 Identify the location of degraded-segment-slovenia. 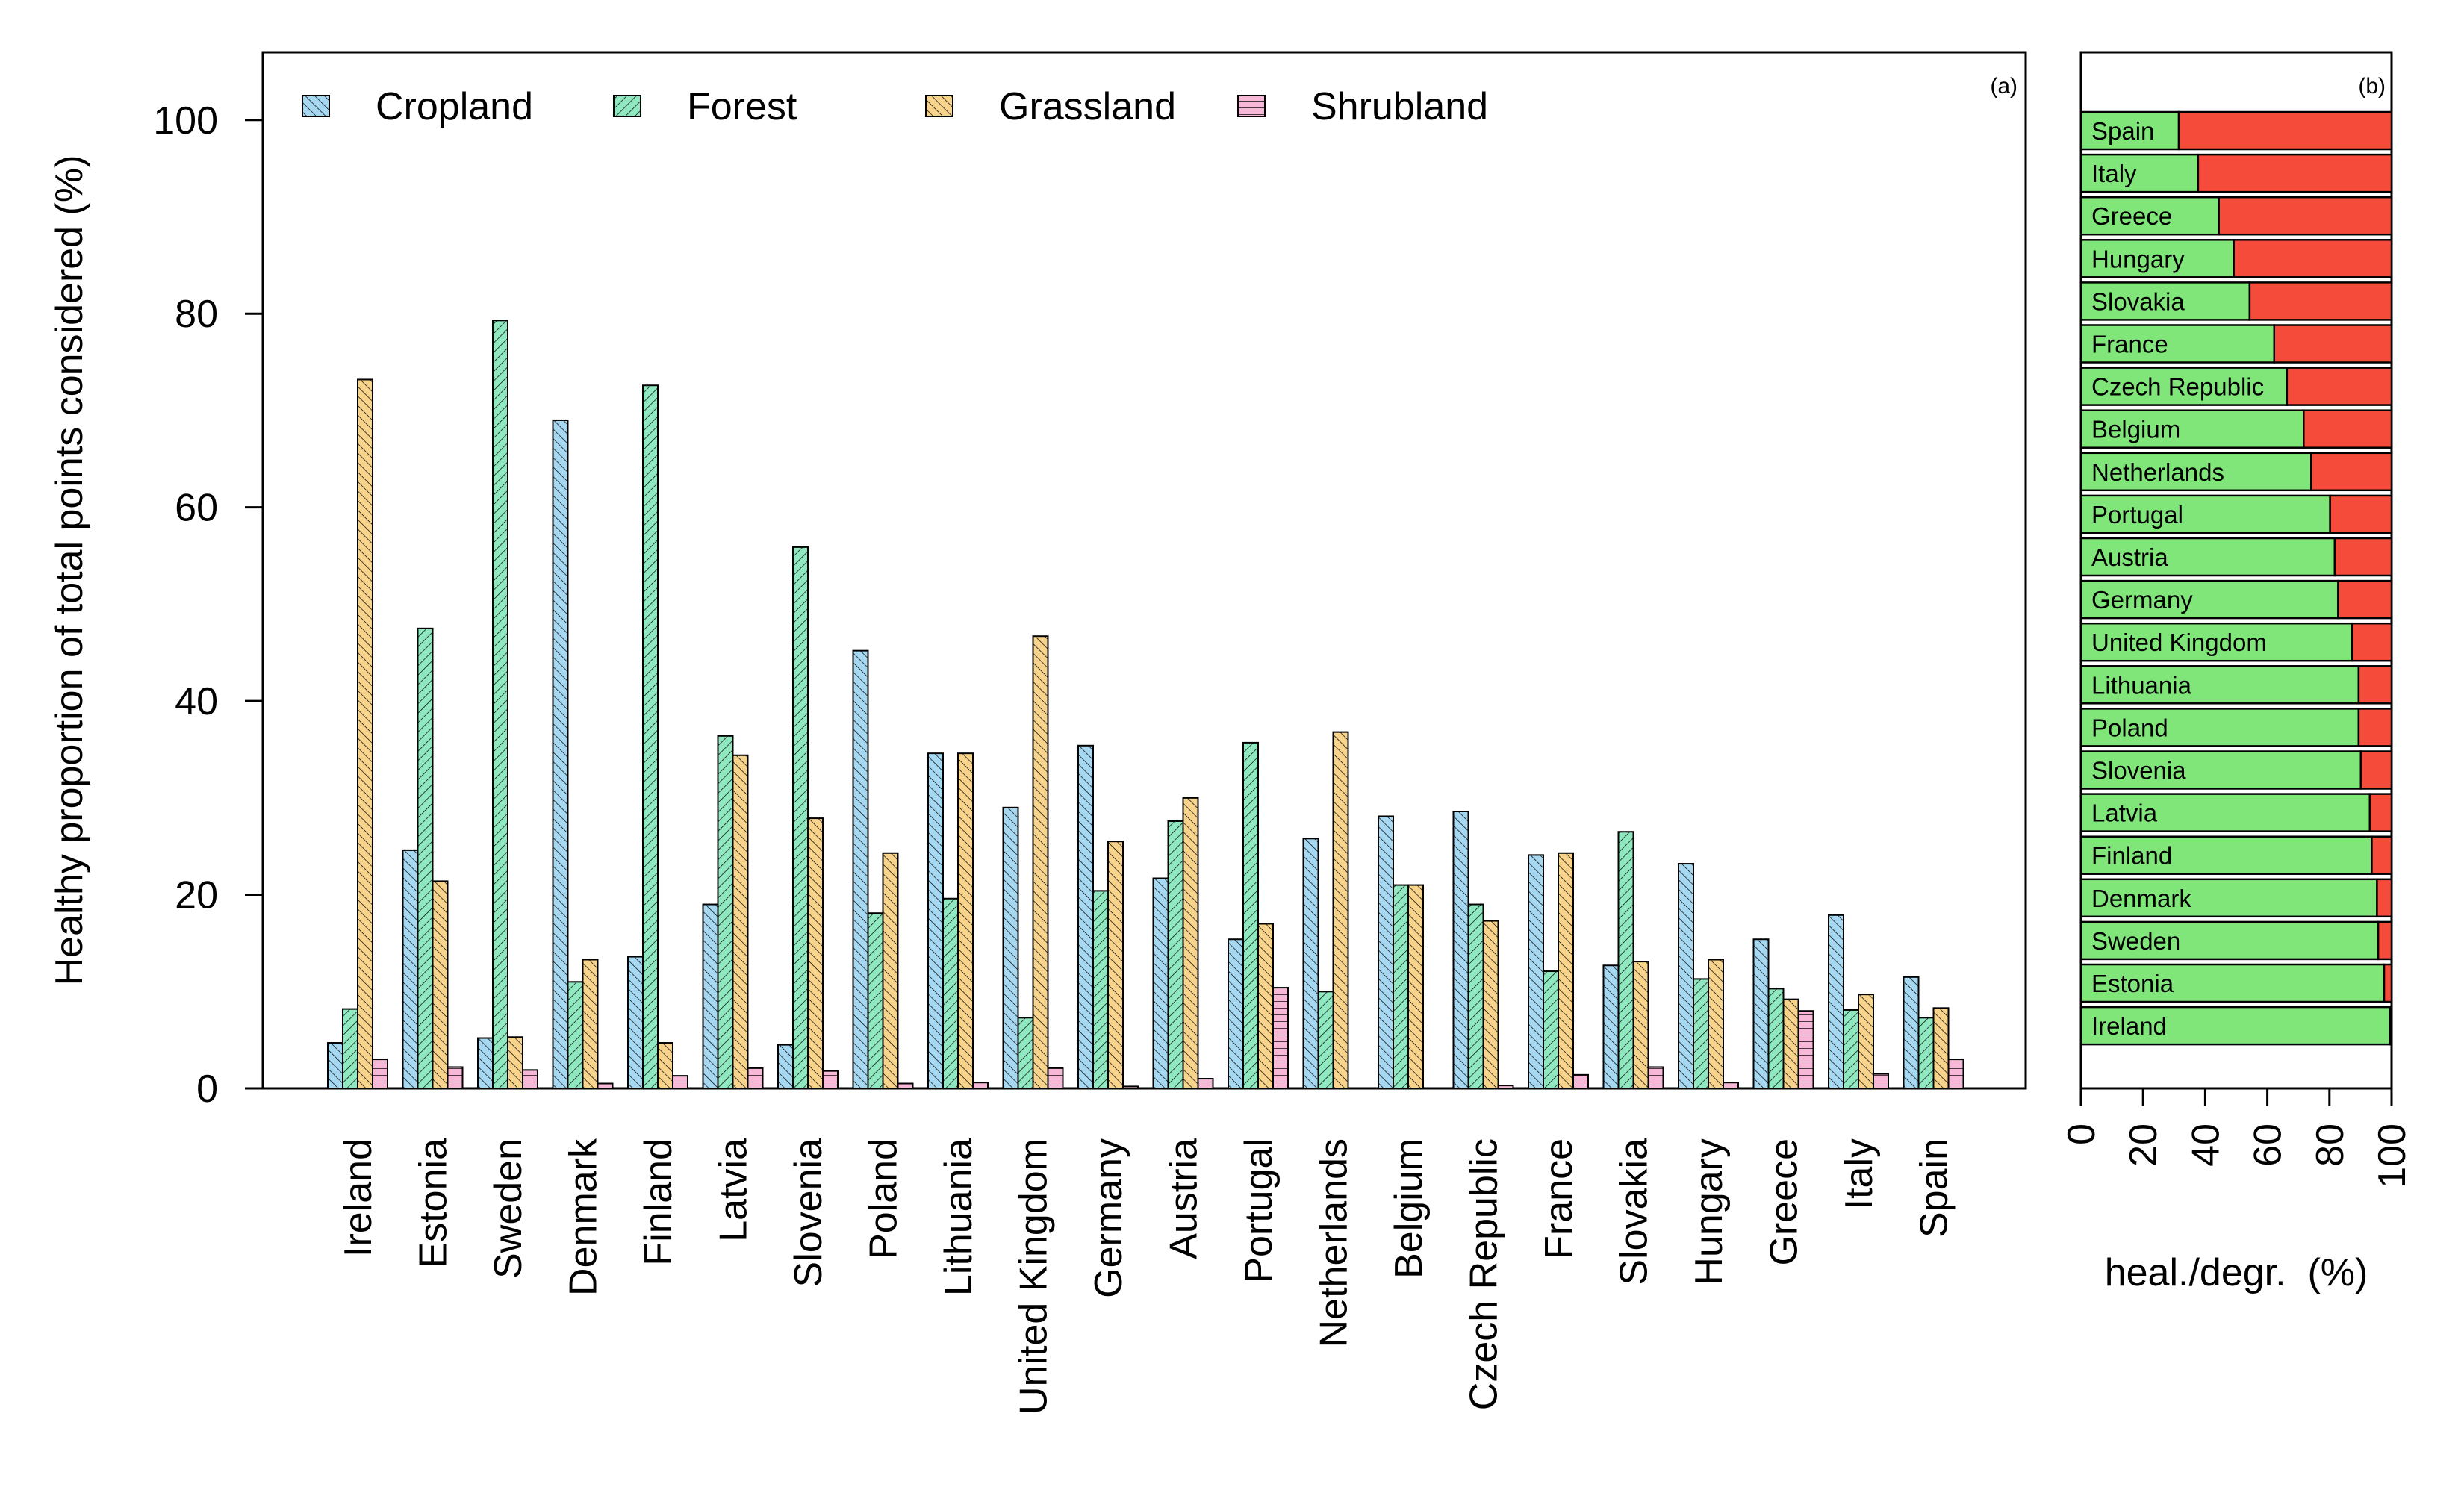
(2376, 770).